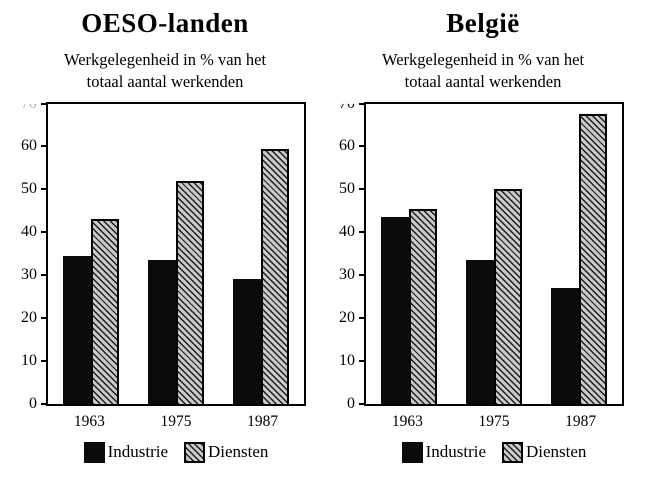 The height and width of the screenshot is (489, 655). I want to click on chart-title: OESO-landen, so click(165, 23).